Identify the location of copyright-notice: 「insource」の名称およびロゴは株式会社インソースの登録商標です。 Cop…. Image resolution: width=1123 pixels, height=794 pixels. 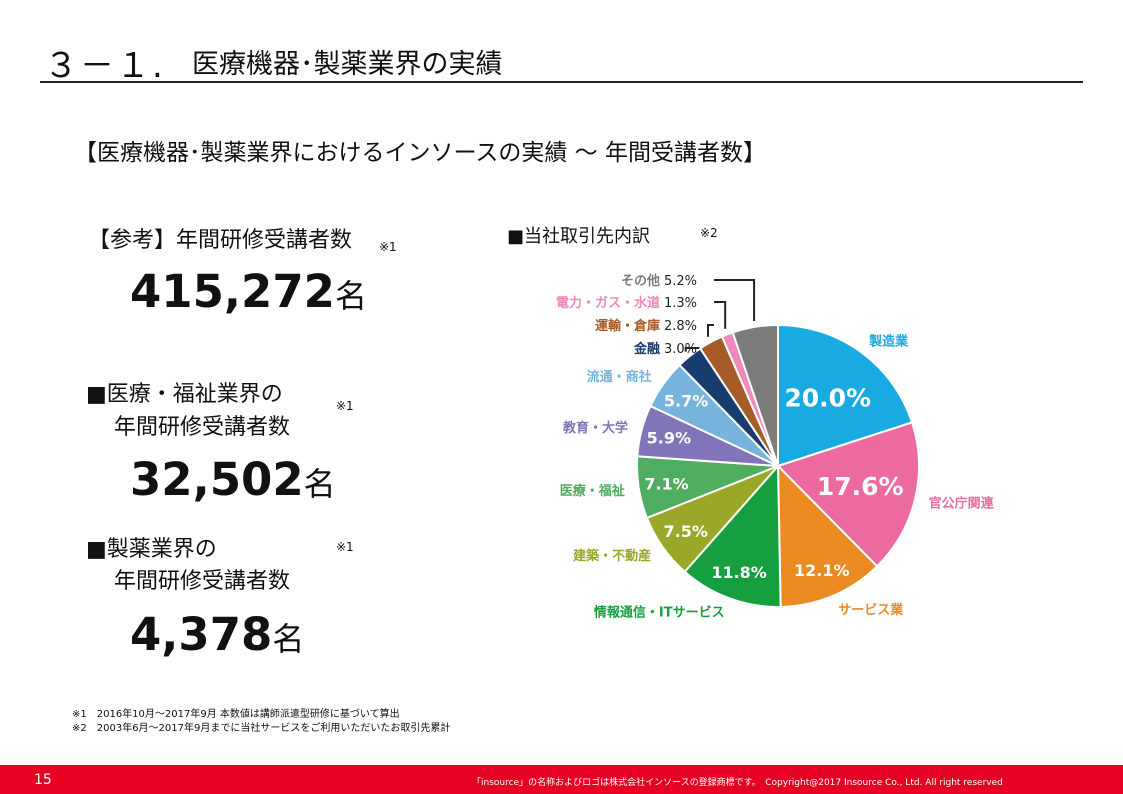
(737, 783).